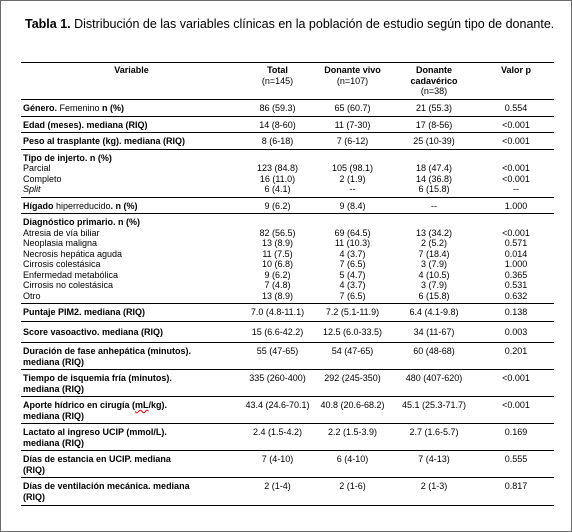 Image resolution: width=572 pixels, height=532 pixels. Describe the element at coordinates (276, 383) in the screenshot. I see `cell-total: 335 (260-400)` at that location.